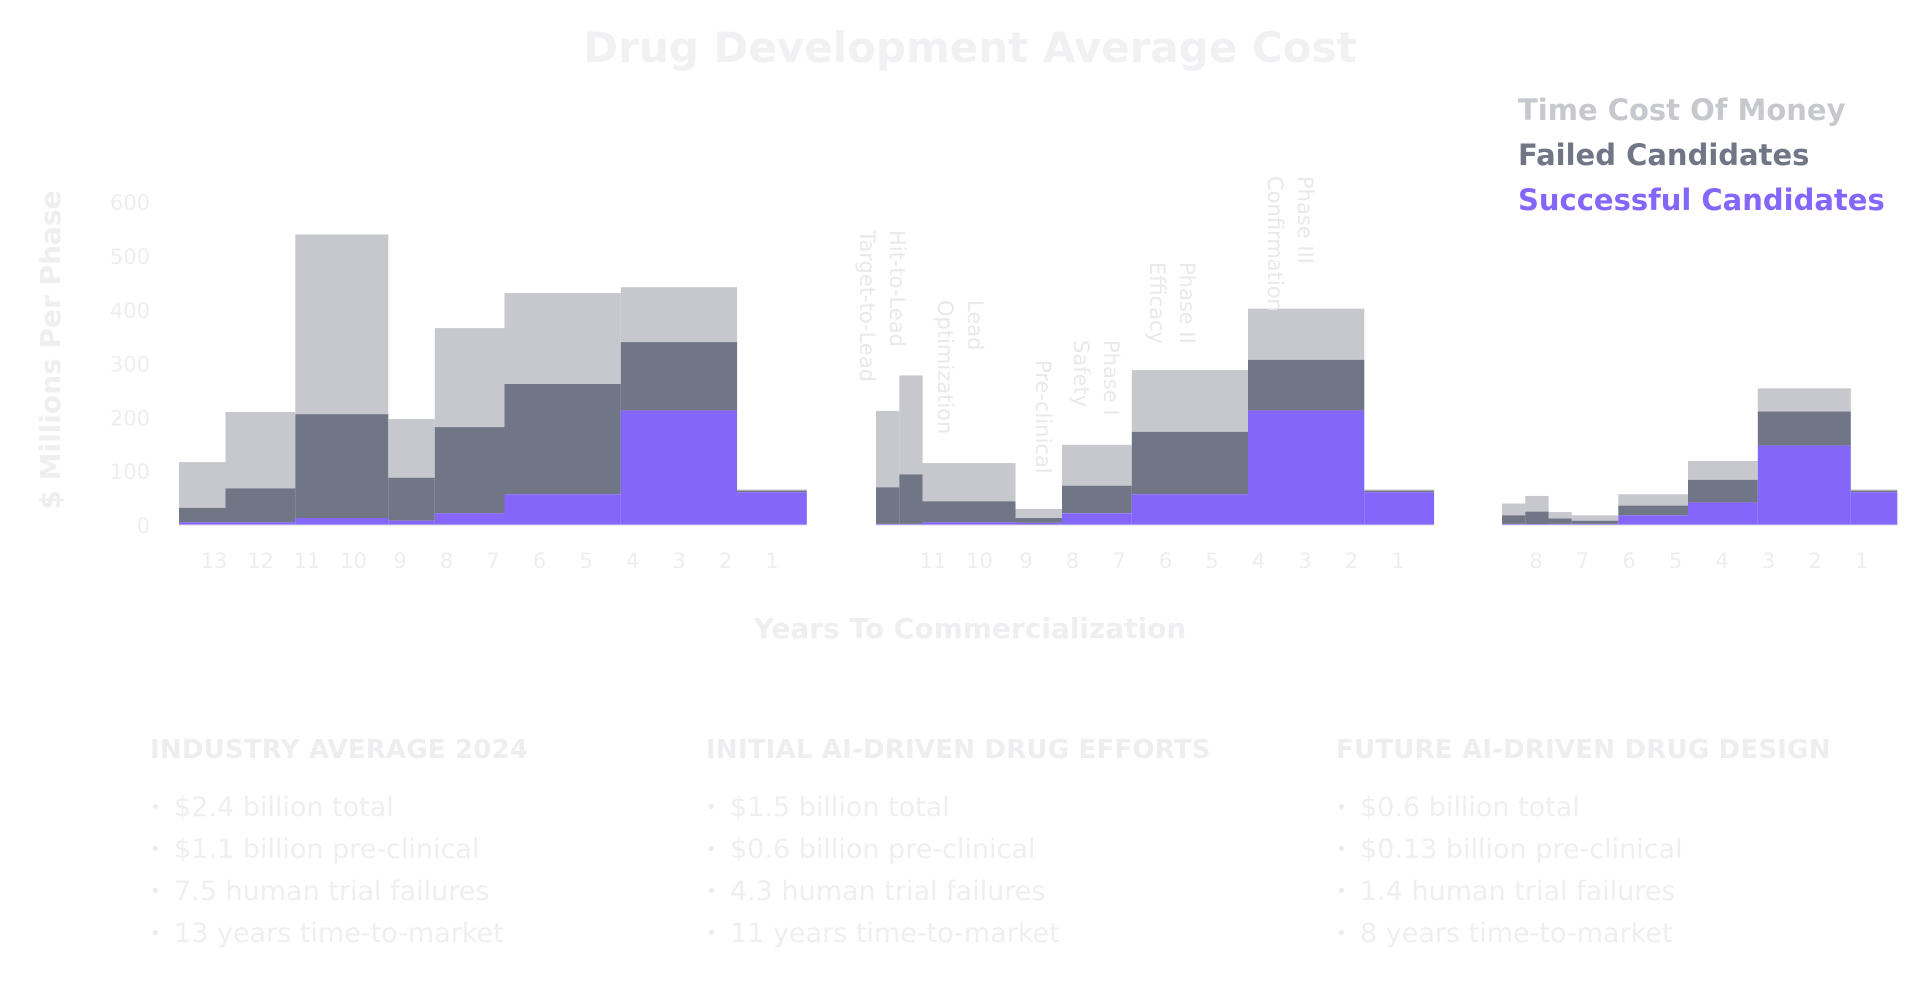  Describe the element at coordinates (130, 364) in the screenshot. I see `y-axis-ticks: 600 500 400 300 200 100 0` at that location.